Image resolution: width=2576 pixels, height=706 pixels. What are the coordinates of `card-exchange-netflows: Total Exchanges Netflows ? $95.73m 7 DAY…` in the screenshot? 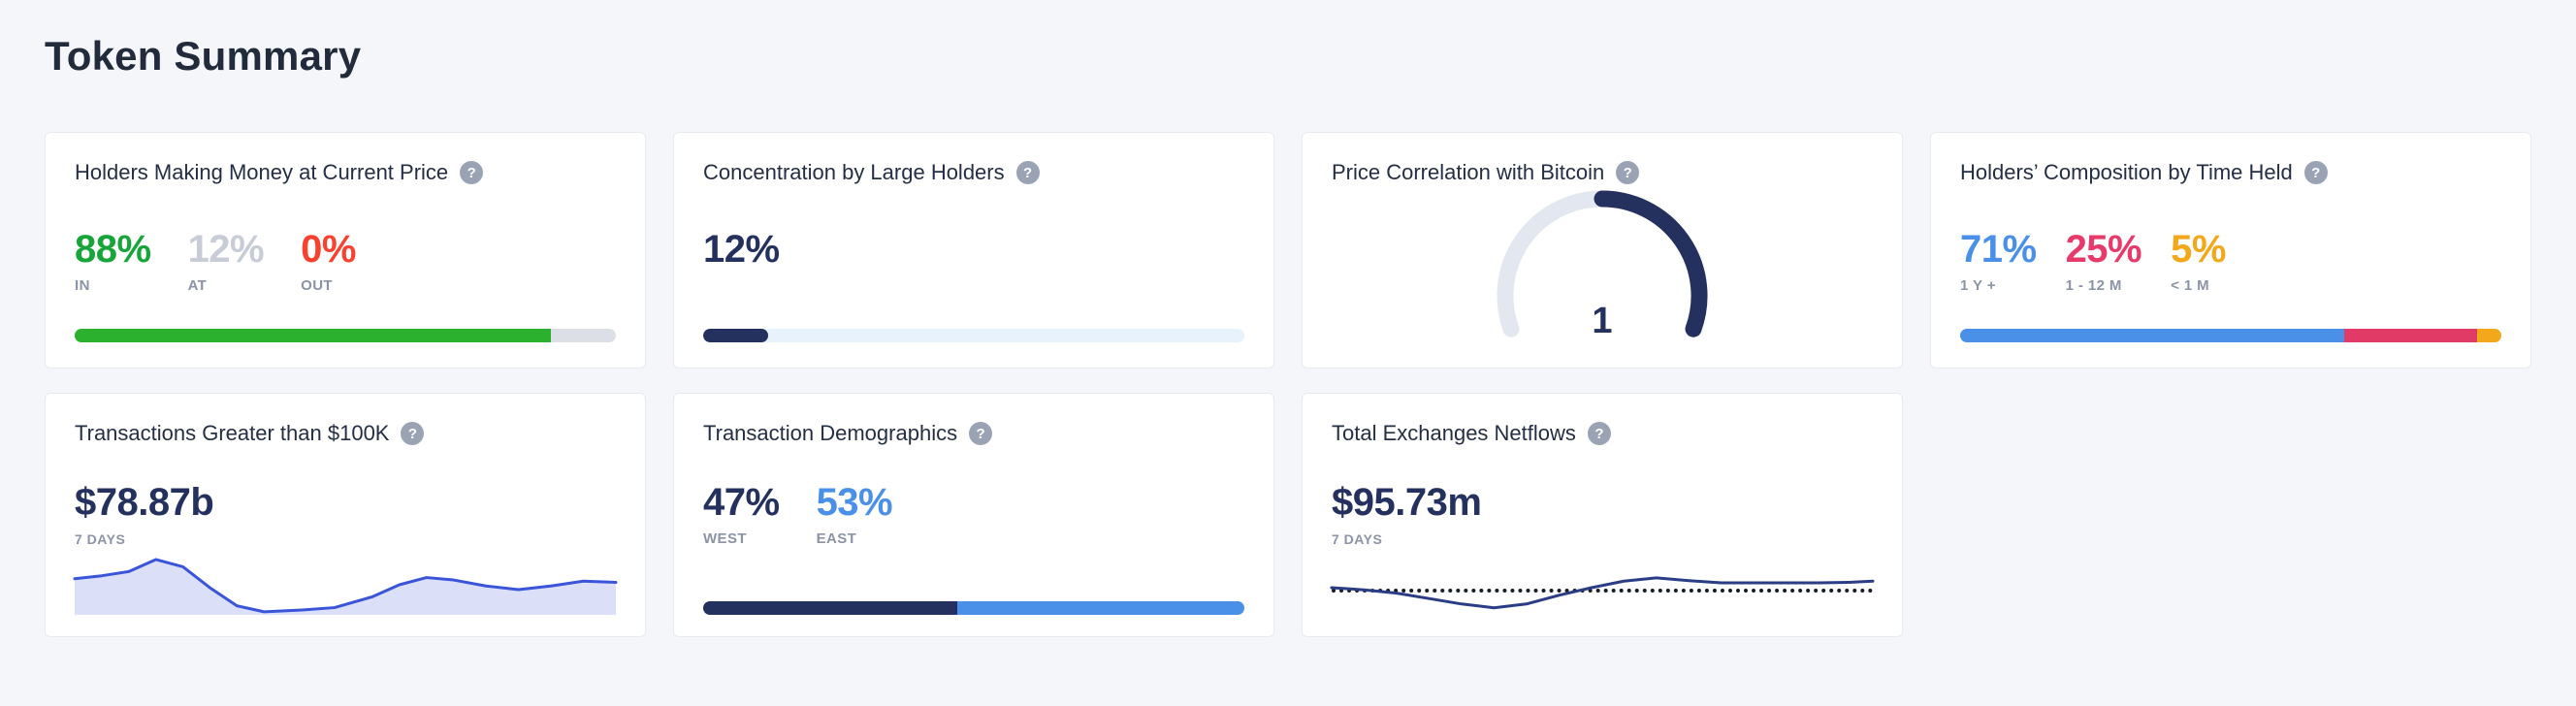 It's located at (1602, 515).